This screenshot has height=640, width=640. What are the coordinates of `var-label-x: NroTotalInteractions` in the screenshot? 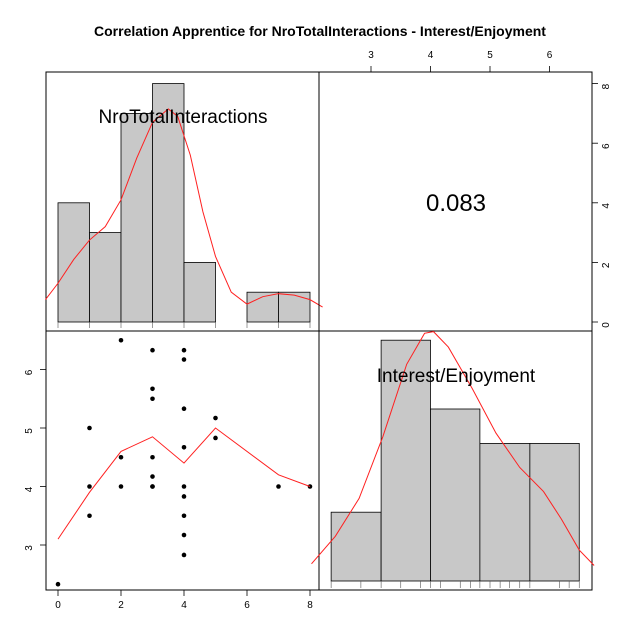 It's located at (183, 117).